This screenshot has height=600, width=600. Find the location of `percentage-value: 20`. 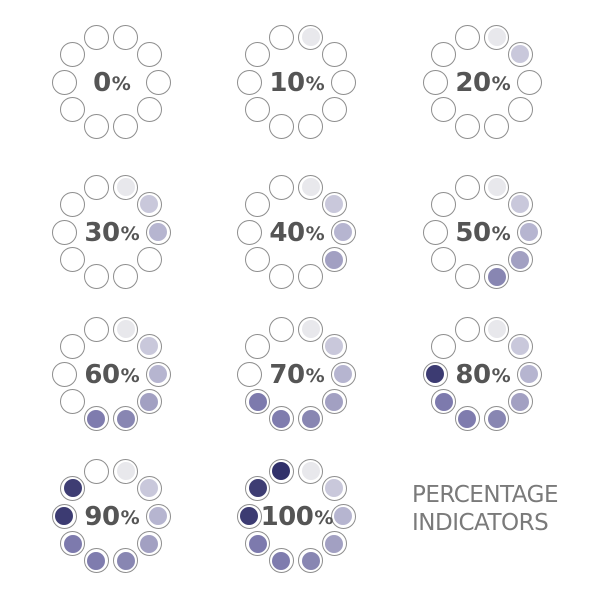

percentage-value: 20 is located at coordinates (473, 83).